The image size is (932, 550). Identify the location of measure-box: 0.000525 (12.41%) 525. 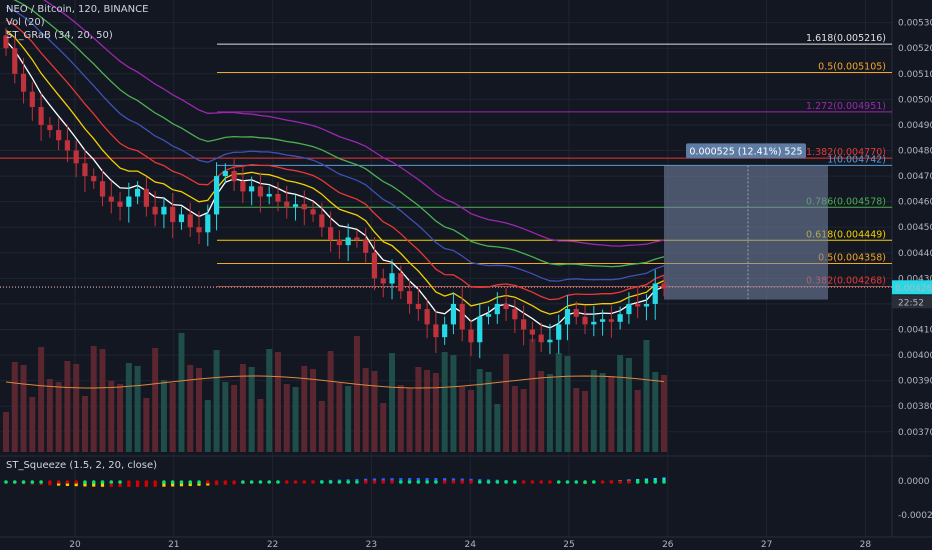
(746, 221).